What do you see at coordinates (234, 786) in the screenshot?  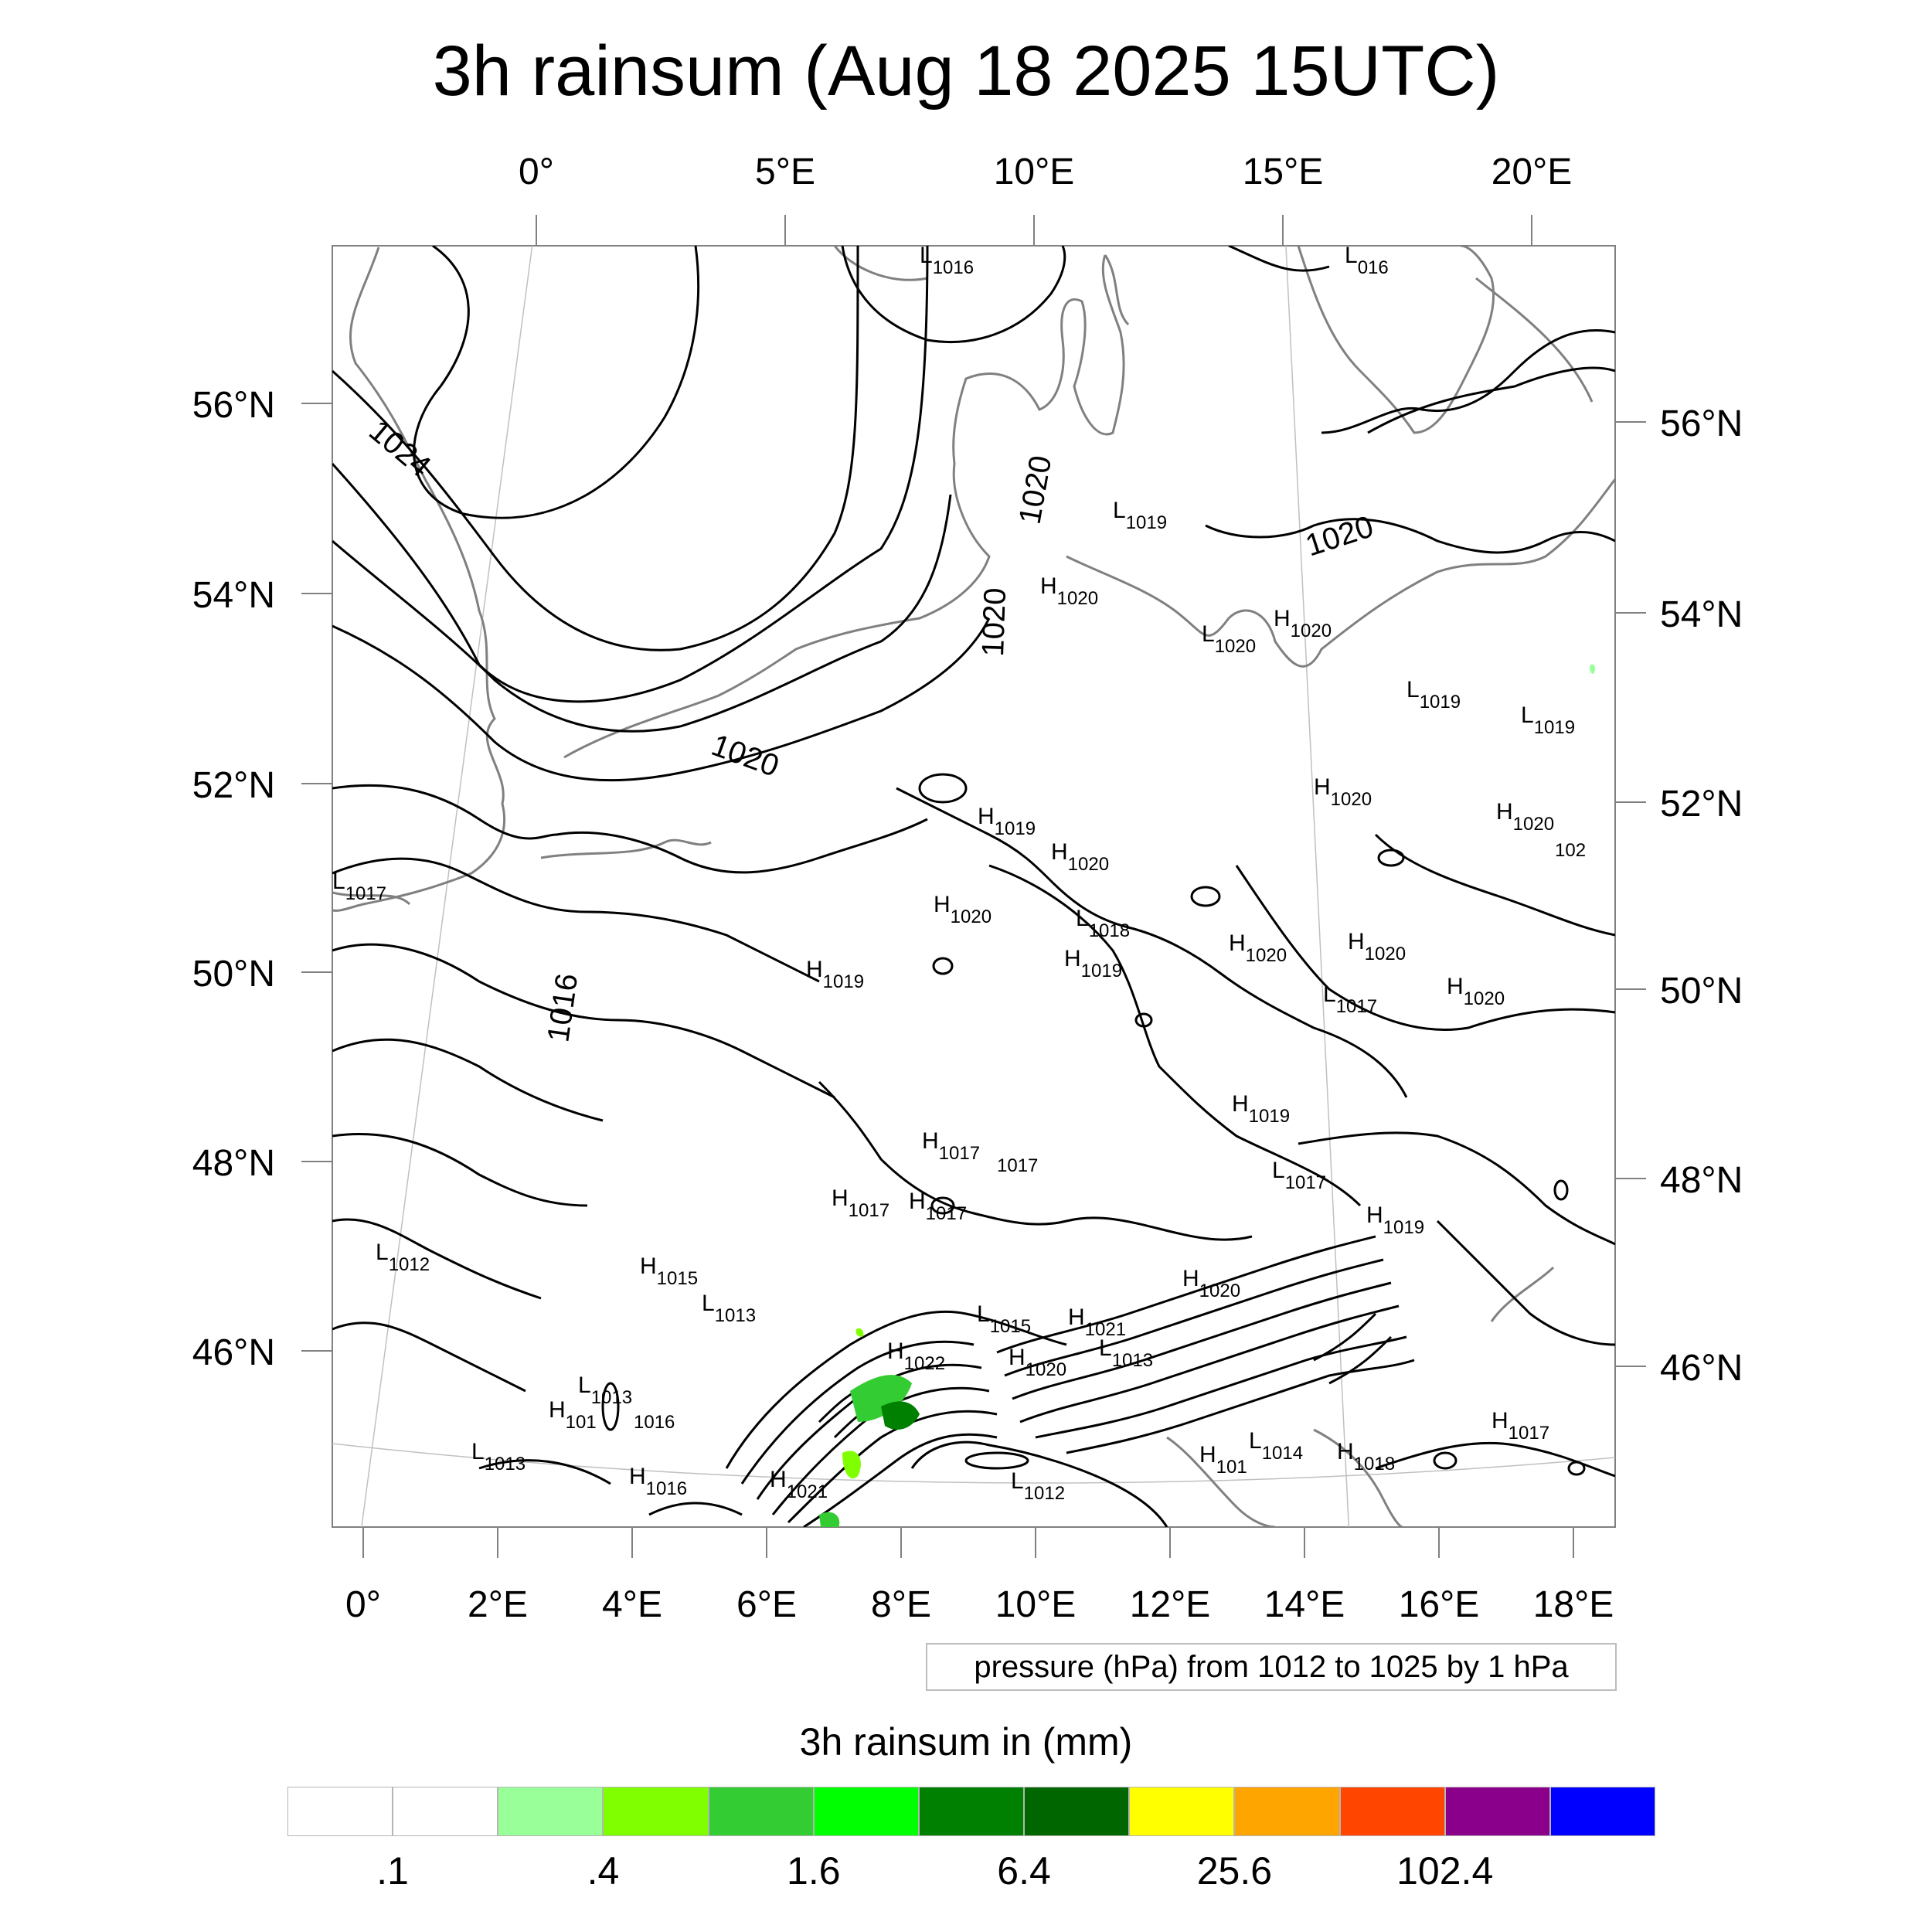 I see `left-lat-label: 52°N` at bounding box center [234, 786].